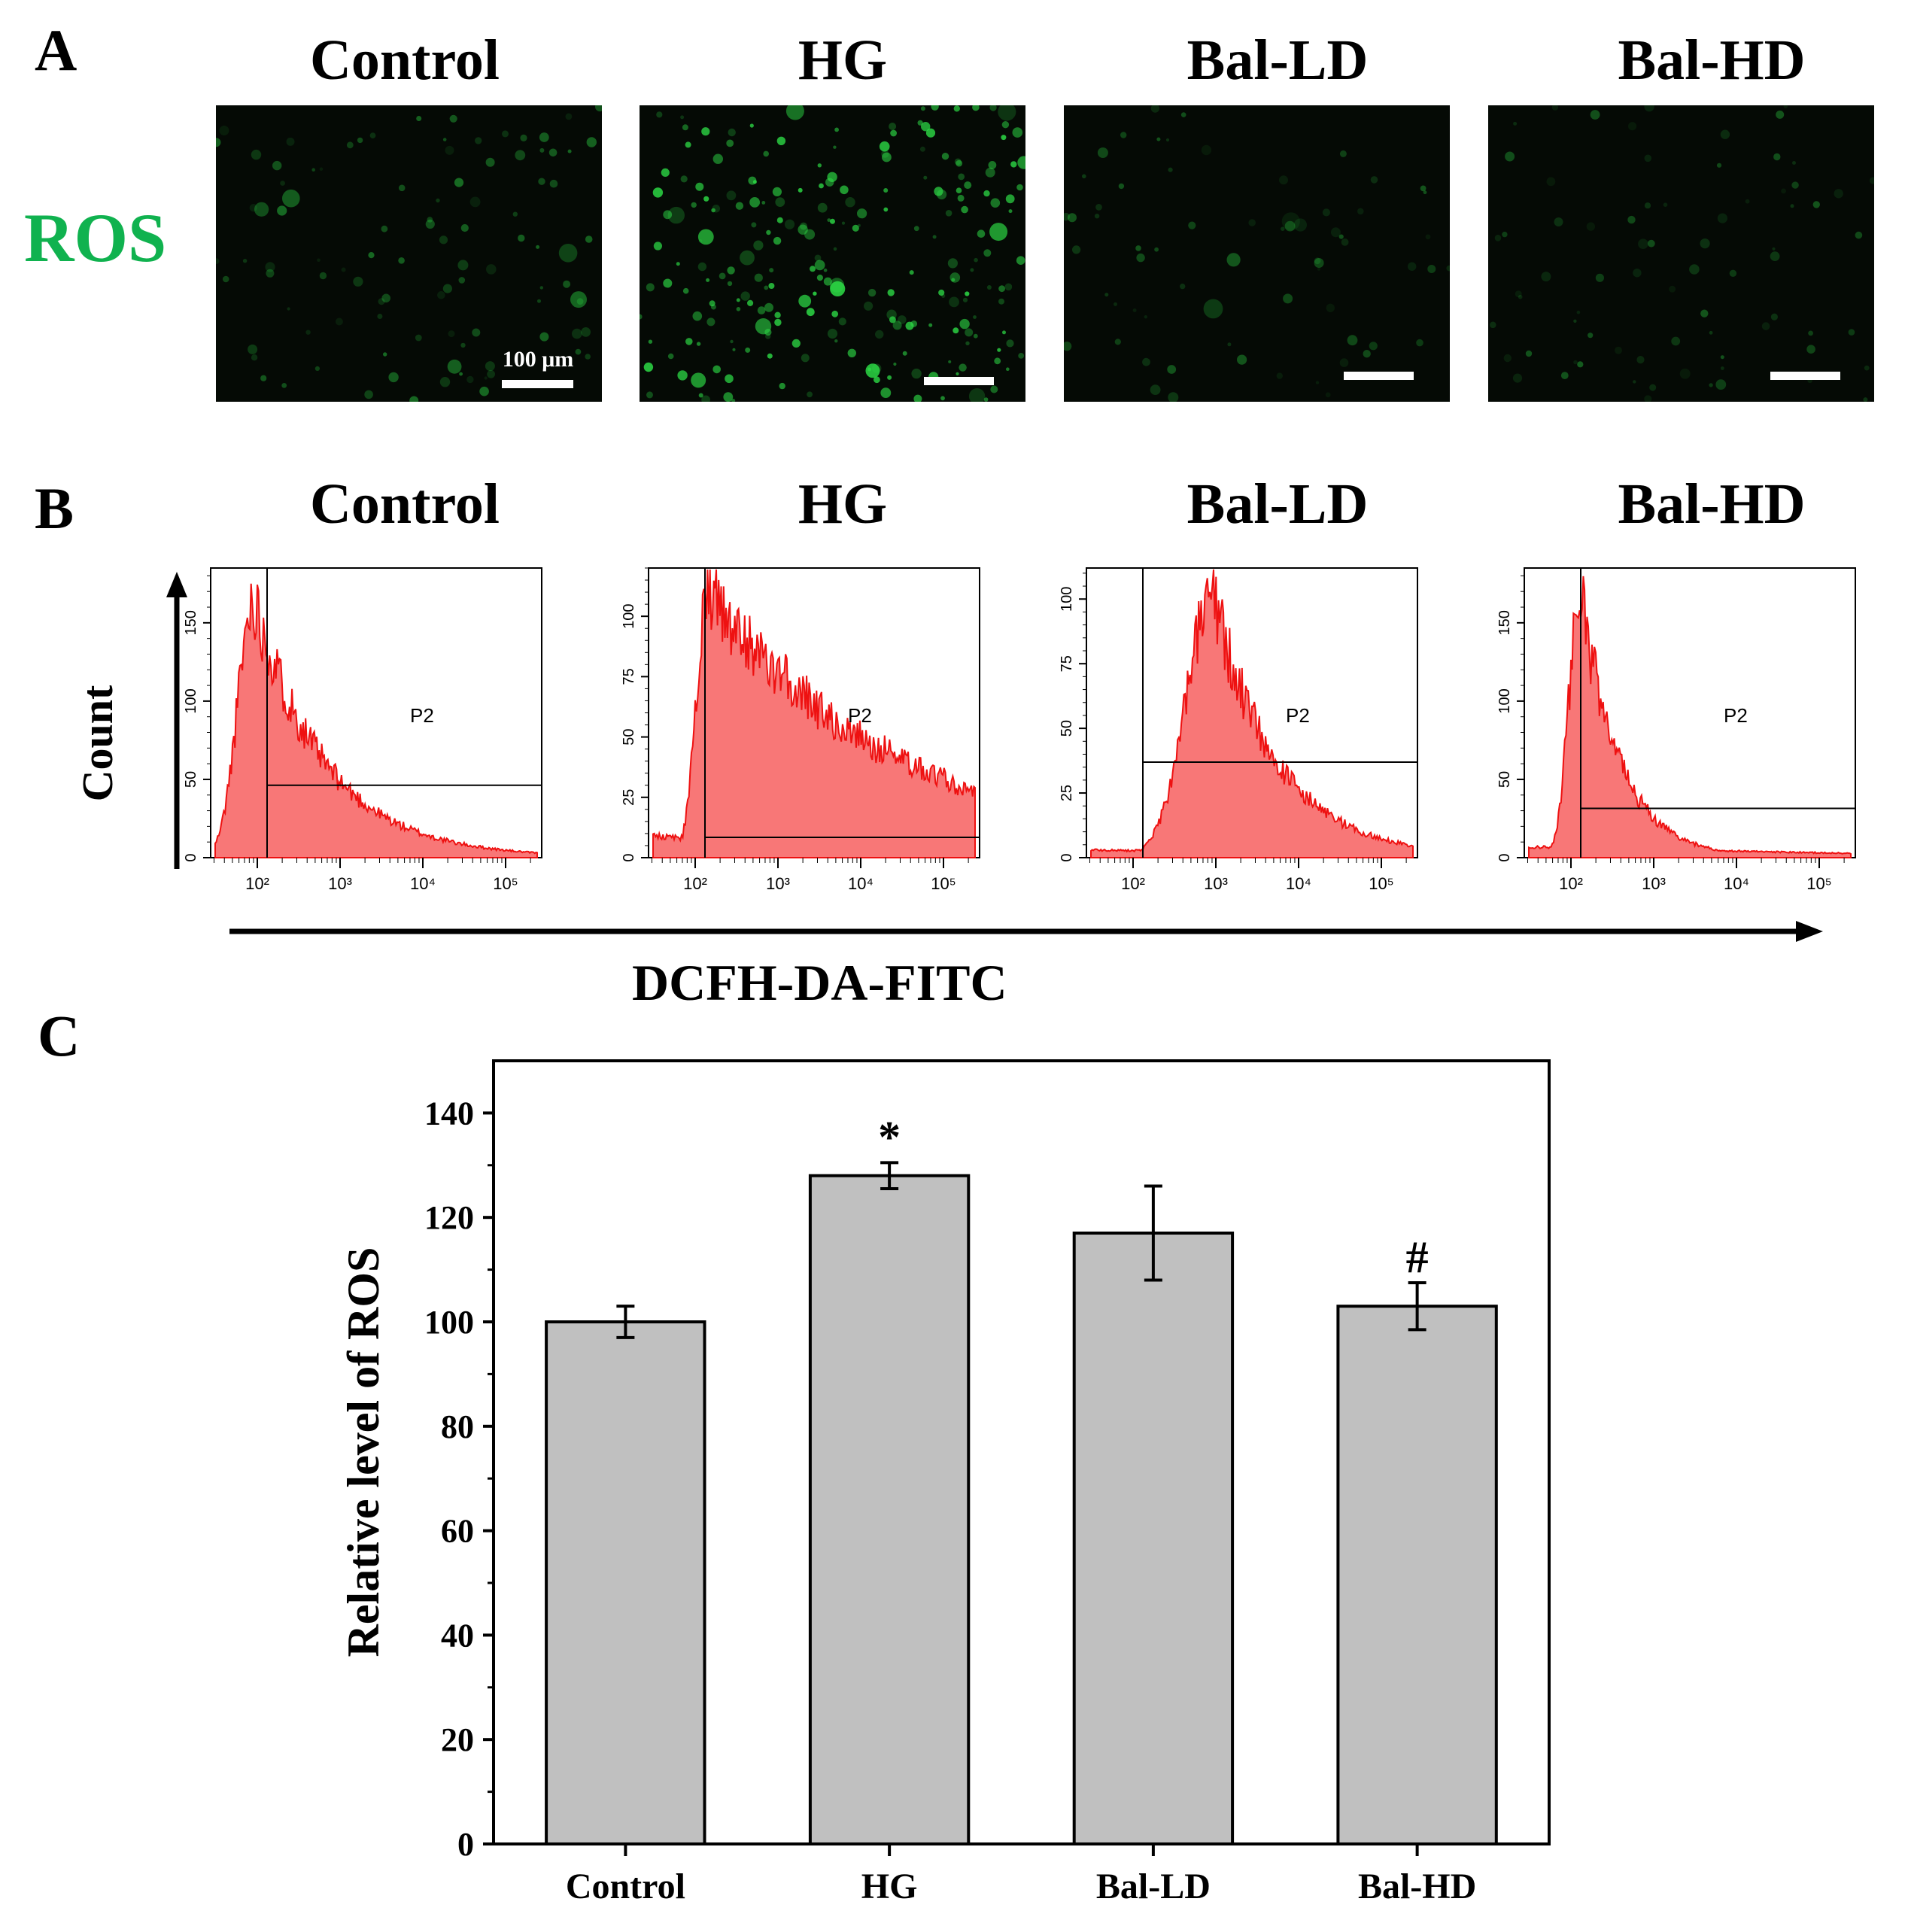 This screenshot has width=1905, height=1932. Describe the element at coordinates (843, 60) in the screenshot. I see `panel-a-title-hg: HG` at that location.